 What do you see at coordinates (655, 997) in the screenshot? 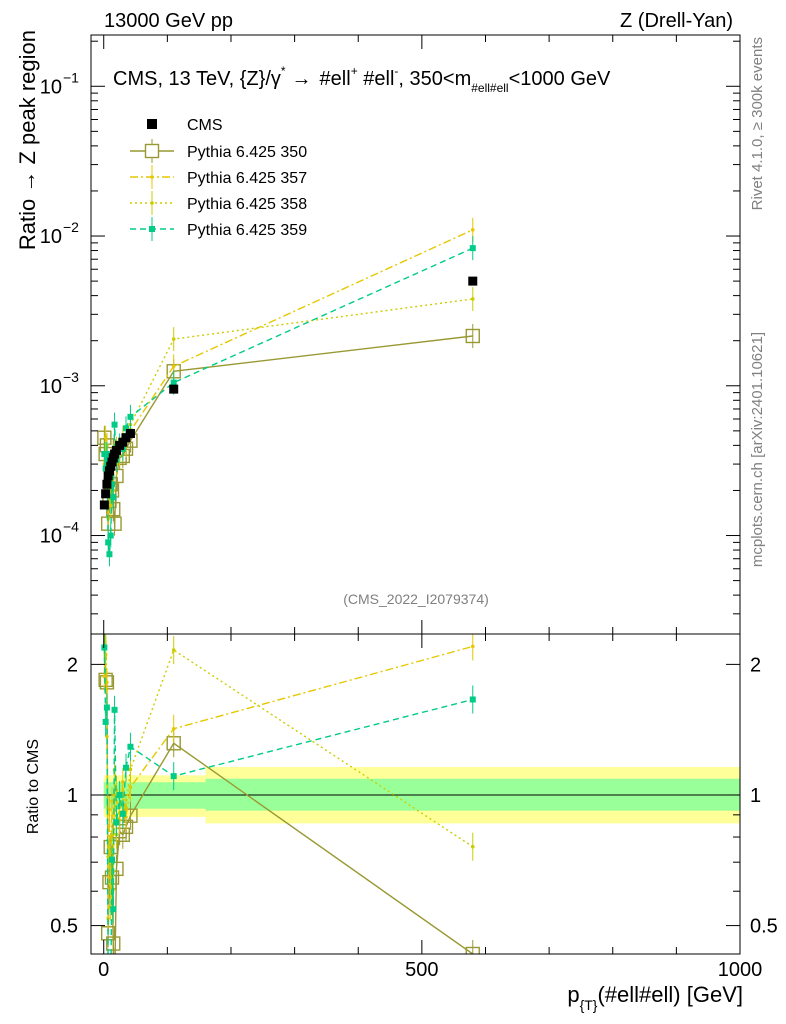
I see `x-axis-label: p{T}(#ell#ell) [GeV]` at bounding box center [655, 997].